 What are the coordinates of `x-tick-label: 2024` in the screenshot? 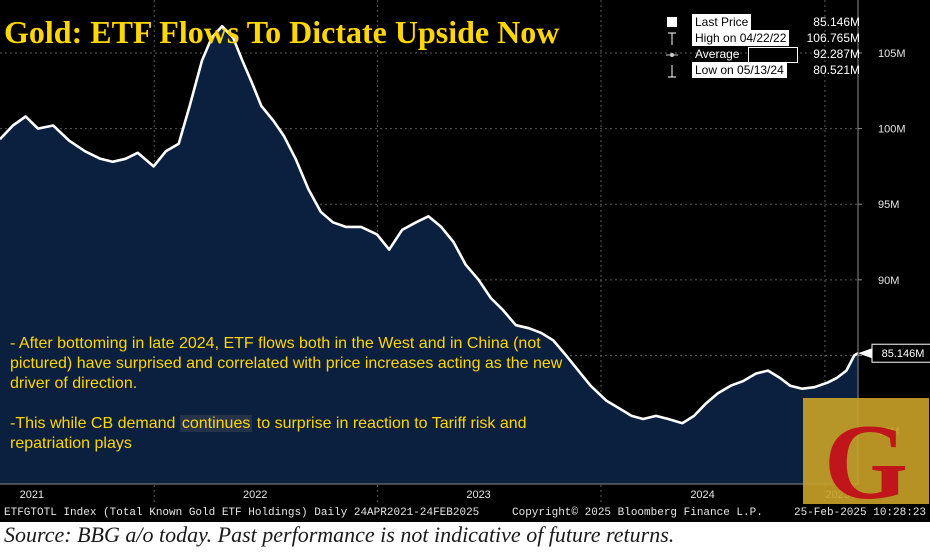 It's located at (702, 495).